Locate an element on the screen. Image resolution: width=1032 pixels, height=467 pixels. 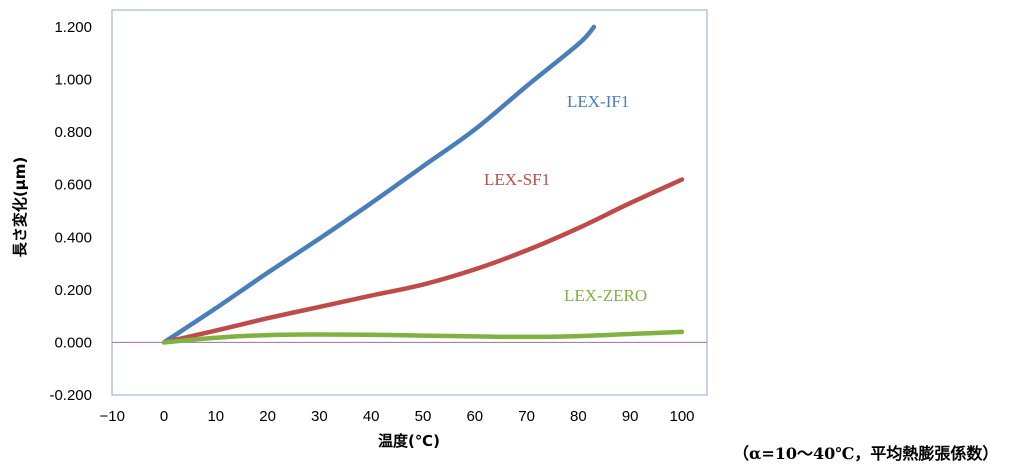
x-tick-label: 70 is located at coordinates (526, 416).